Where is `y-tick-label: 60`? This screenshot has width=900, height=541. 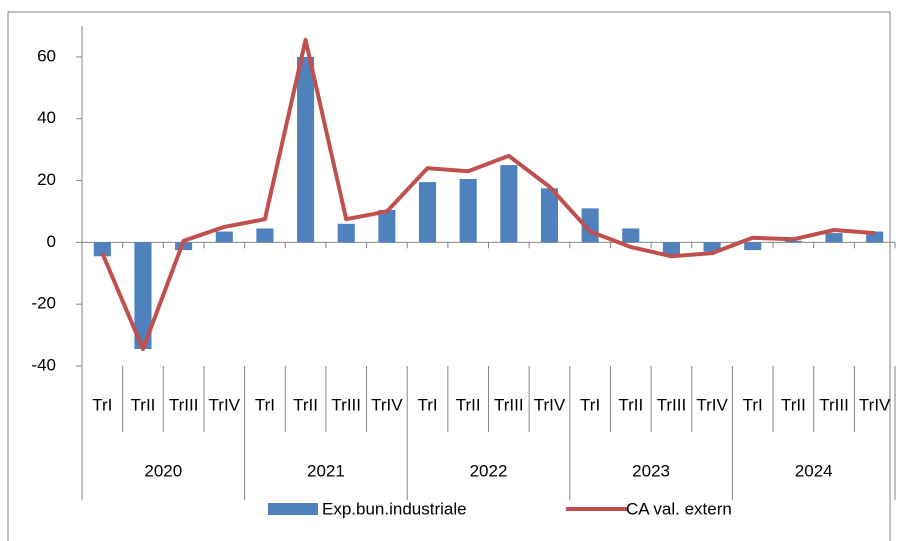 y-tick-label: 60 is located at coordinates (46, 55).